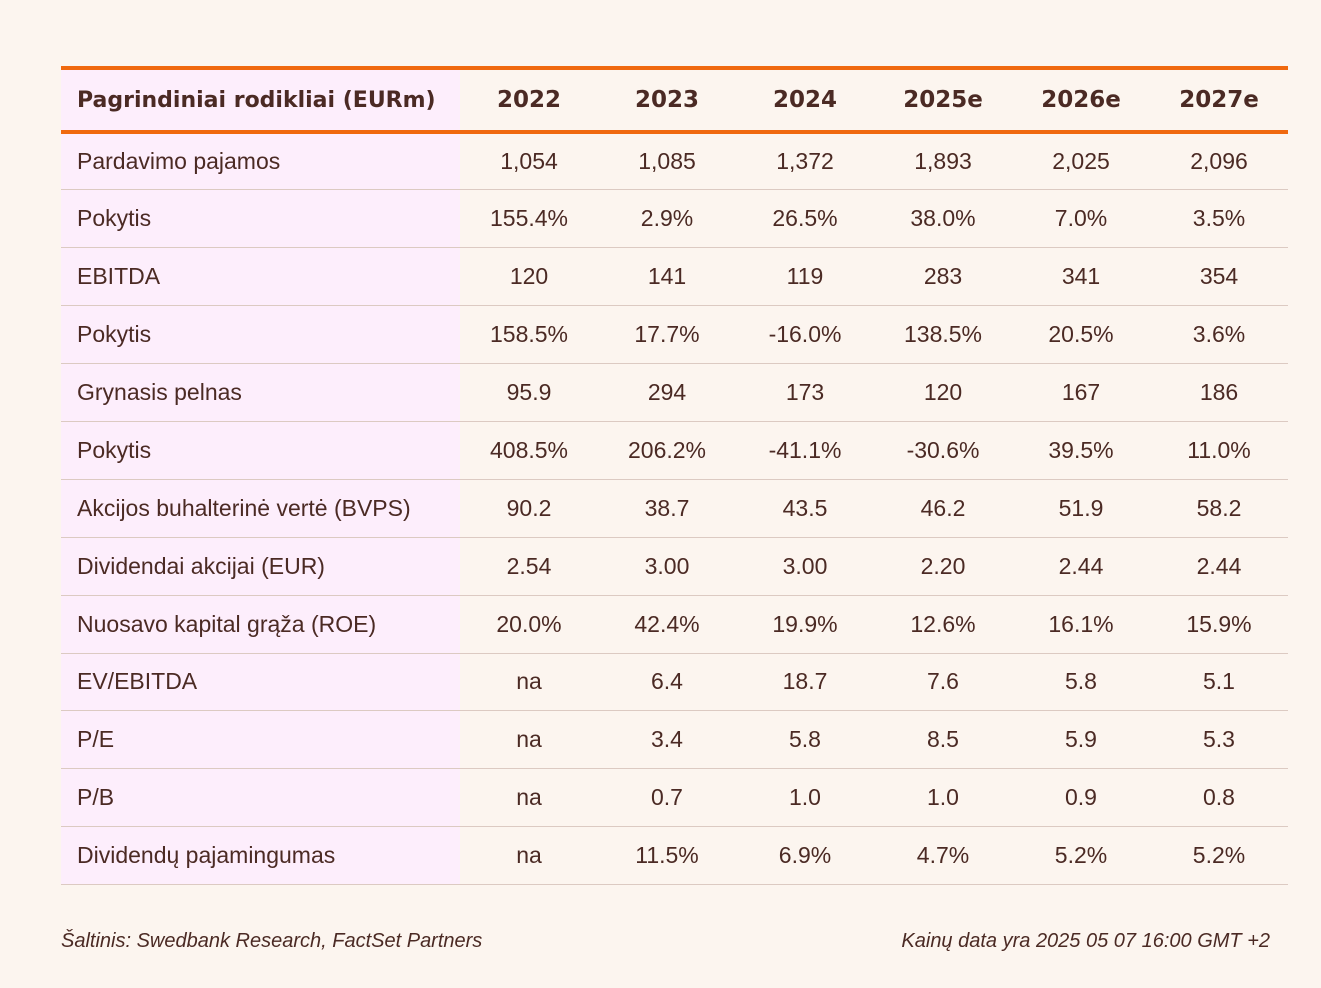 The height and width of the screenshot is (988, 1321). What do you see at coordinates (260, 624) in the screenshot?
I see `row-label: Nuosavo kapital grąža (ROE)` at bounding box center [260, 624].